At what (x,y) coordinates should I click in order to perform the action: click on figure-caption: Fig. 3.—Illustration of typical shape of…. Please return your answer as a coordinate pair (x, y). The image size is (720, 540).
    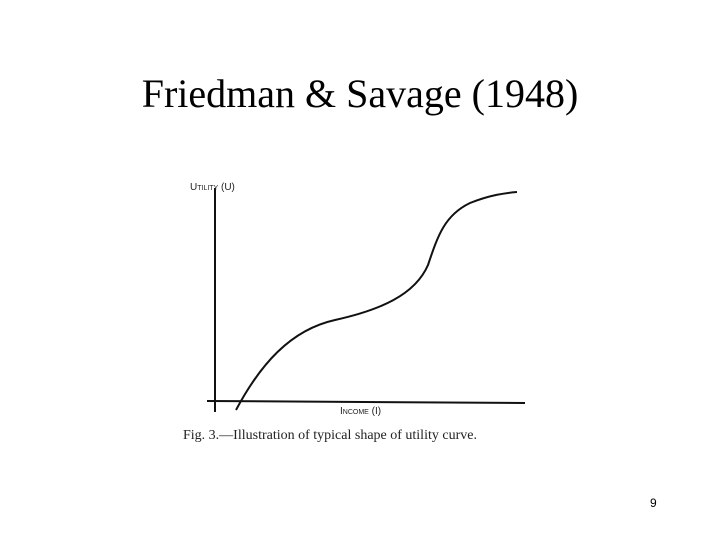
    Looking at the image, I should click on (330, 435).